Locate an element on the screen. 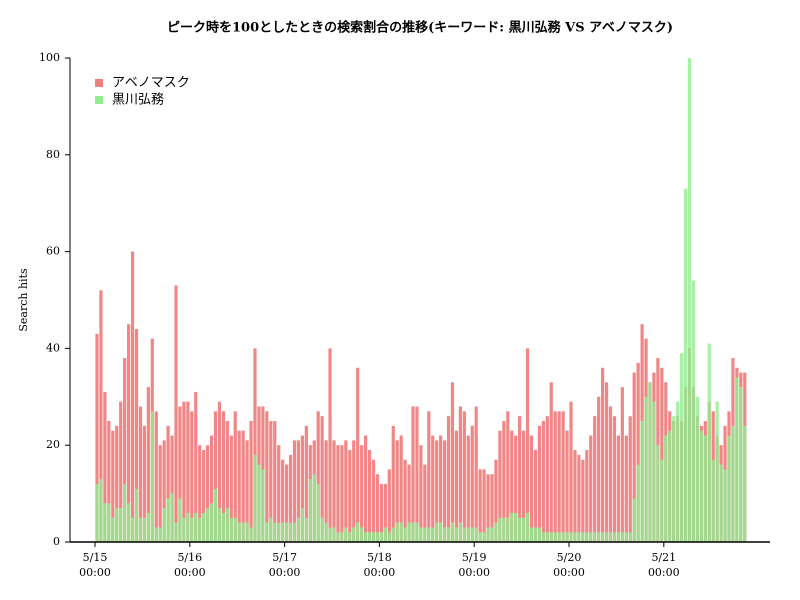 The width and height of the screenshot is (800, 600). y-axis-label: Search hits is located at coordinates (23, 300).